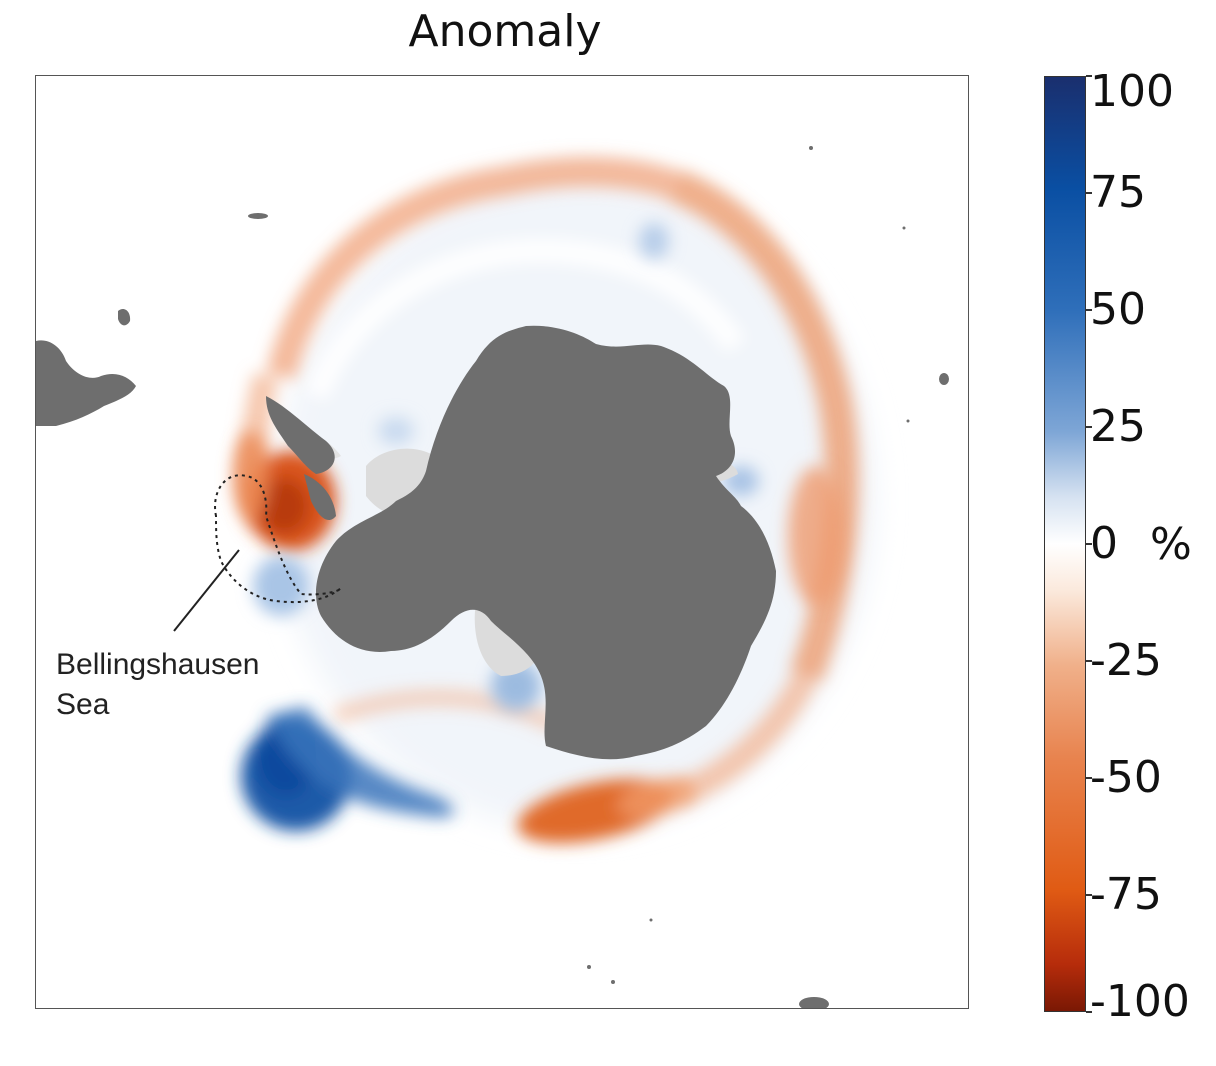  Describe the element at coordinates (525, 319) in the screenshot. I see `near-zero-ring` at that location.